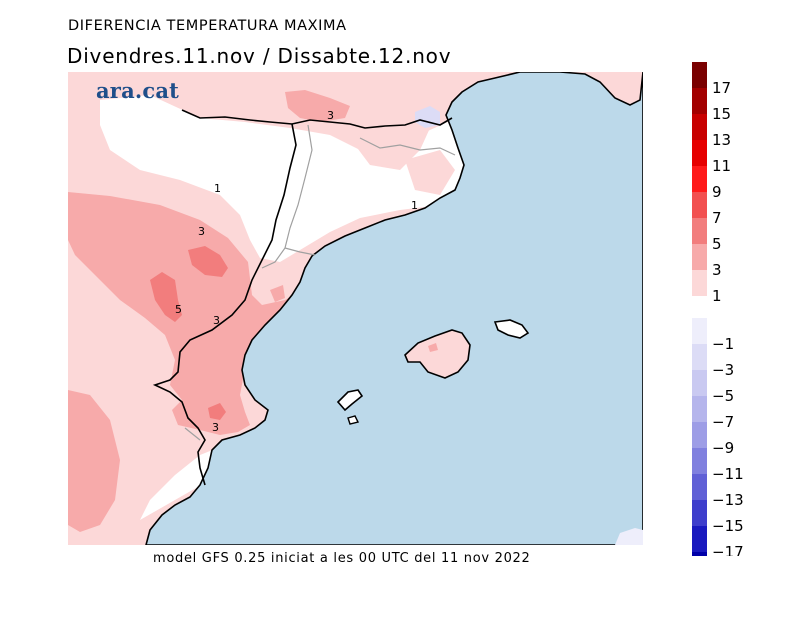  I want to click on color-legend: 17 15 13 11 9 7 5 3 1 −1 −3 −5 −7 −9 −11 −13 −15 −17, so click(718, 309).